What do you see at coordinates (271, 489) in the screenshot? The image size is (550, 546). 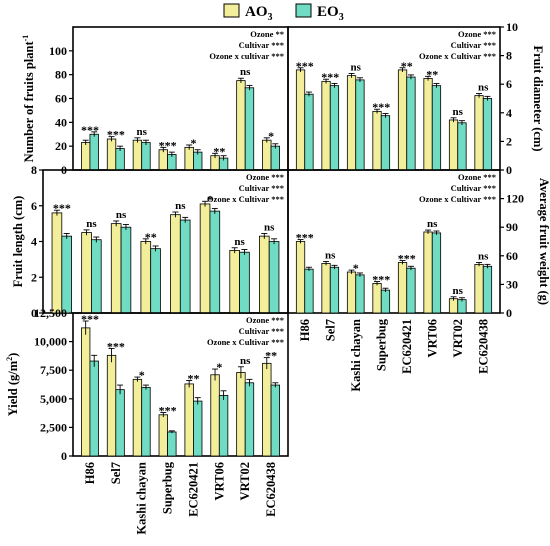 I see `x-tick-label-yield: EC620438` at bounding box center [271, 489].